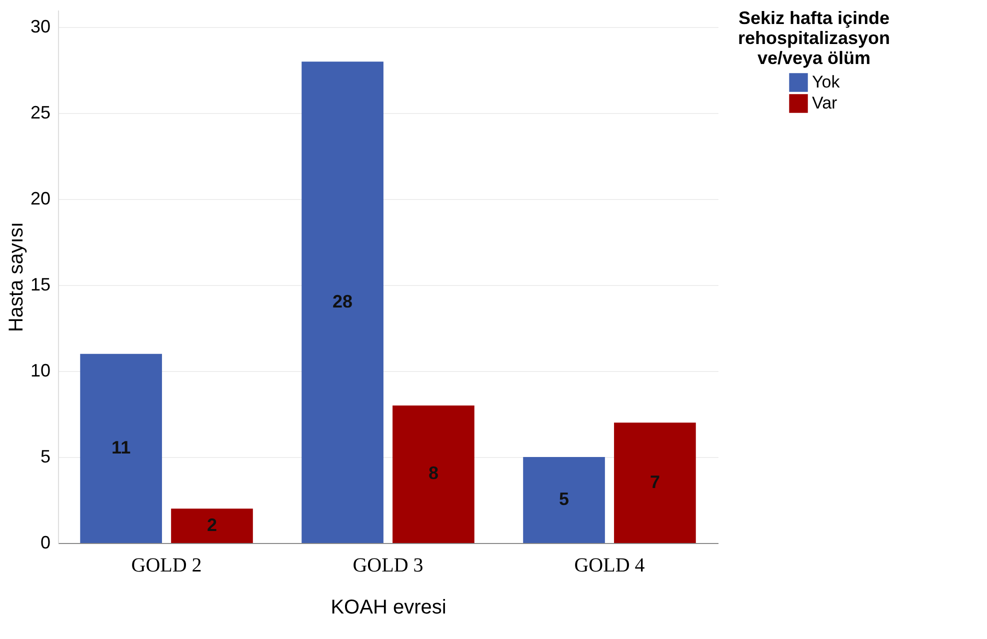  I want to click on y-tick-label: 10, so click(40, 370).